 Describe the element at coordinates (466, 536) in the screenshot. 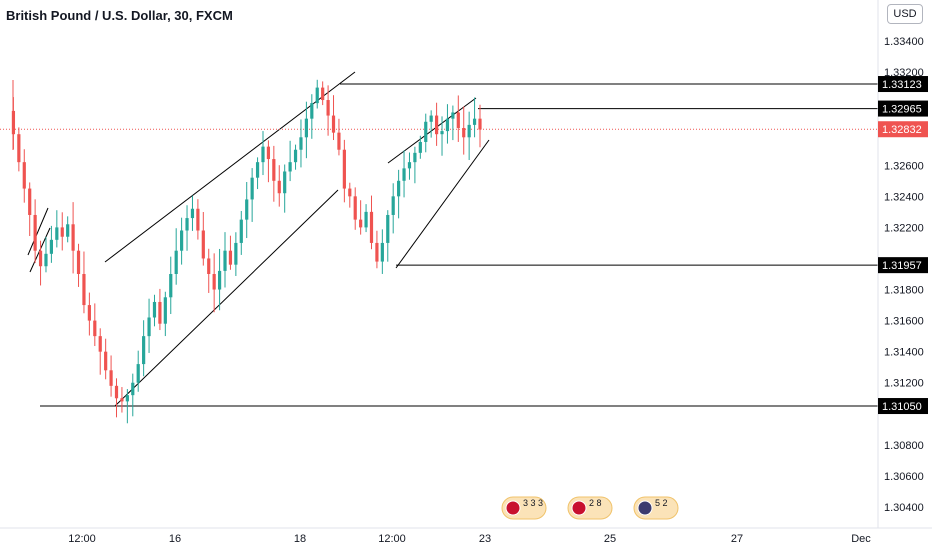

I see `time-axis: 12:00 16 18 12:00 23 25 27 Dec` at that location.